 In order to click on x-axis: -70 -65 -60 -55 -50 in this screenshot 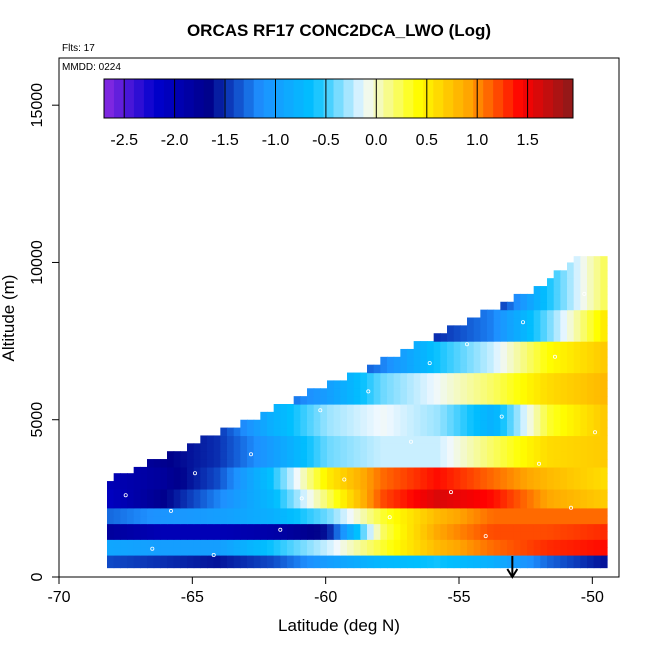, I will do `click(325, 591)`.